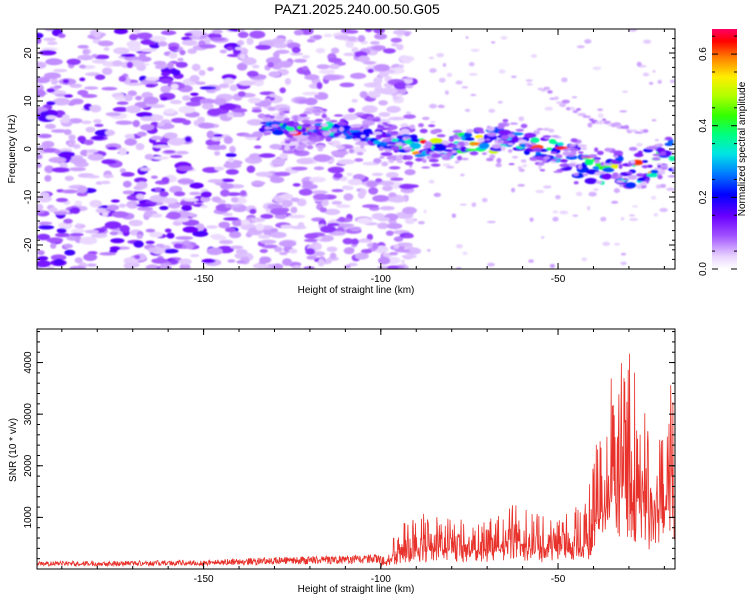 The image size is (750, 600). I want to click on y-tick-label: 3000, so click(28, 414).